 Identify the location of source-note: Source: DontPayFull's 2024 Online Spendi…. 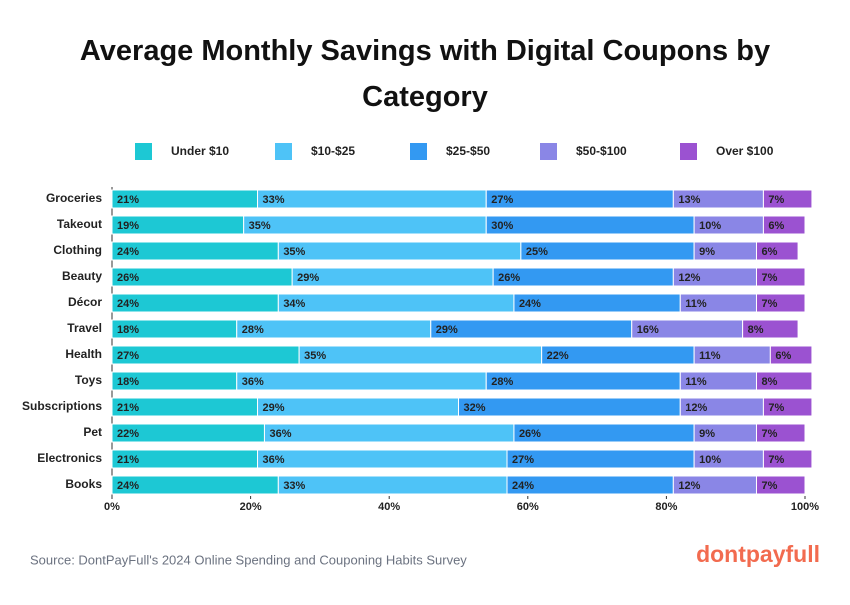
(248, 559).